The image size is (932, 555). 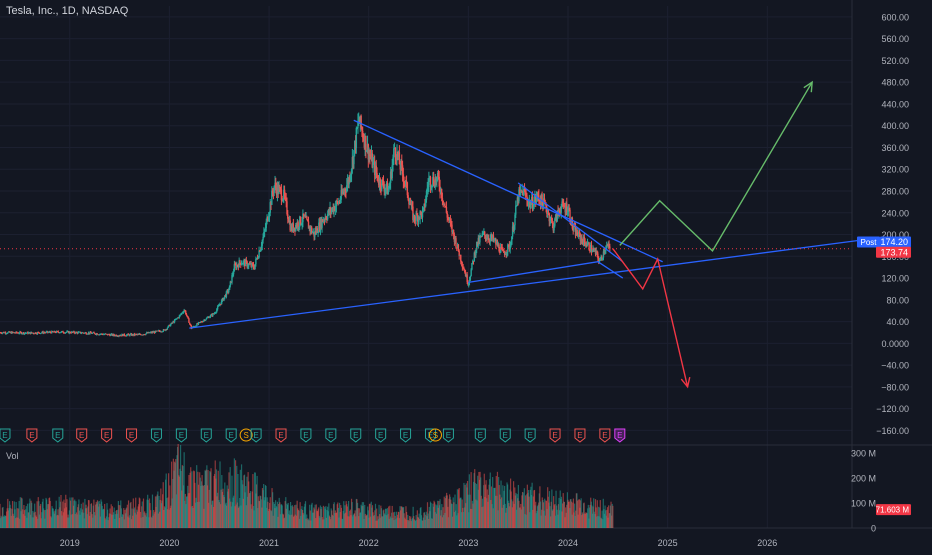 What do you see at coordinates (81, 435) in the screenshot?
I see `event-label-3: E` at bounding box center [81, 435].